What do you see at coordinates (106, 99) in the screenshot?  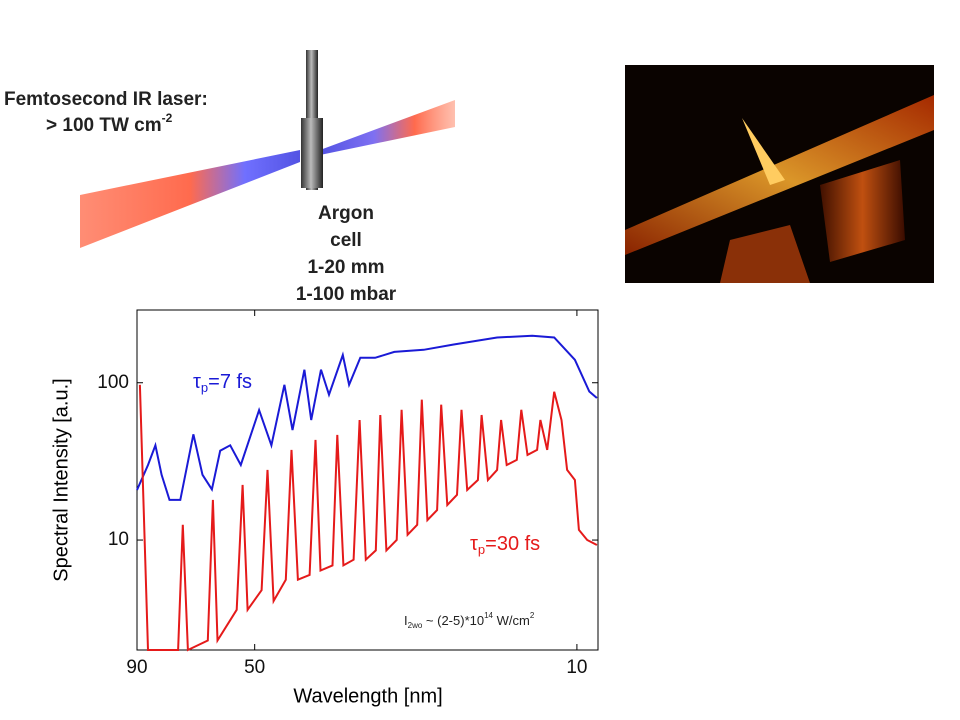 I see `laser-label: Femtosecond IR laser:` at bounding box center [106, 99].